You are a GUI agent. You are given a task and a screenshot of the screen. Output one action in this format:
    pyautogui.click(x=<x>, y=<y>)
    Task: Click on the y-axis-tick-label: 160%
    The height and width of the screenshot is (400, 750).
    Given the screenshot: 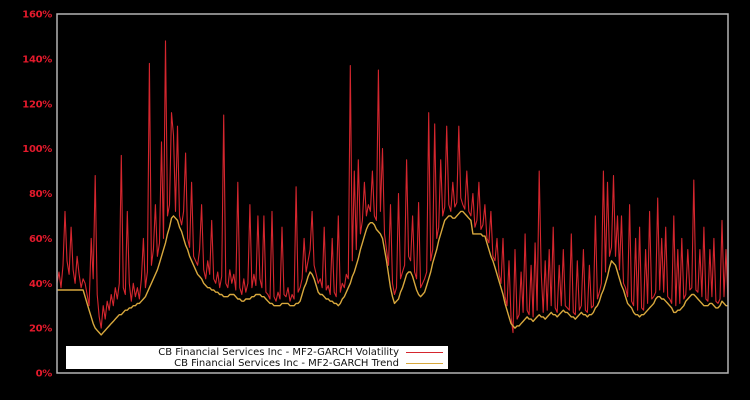 What is the action you would take?
    pyautogui.click(x=37, y=15)
    